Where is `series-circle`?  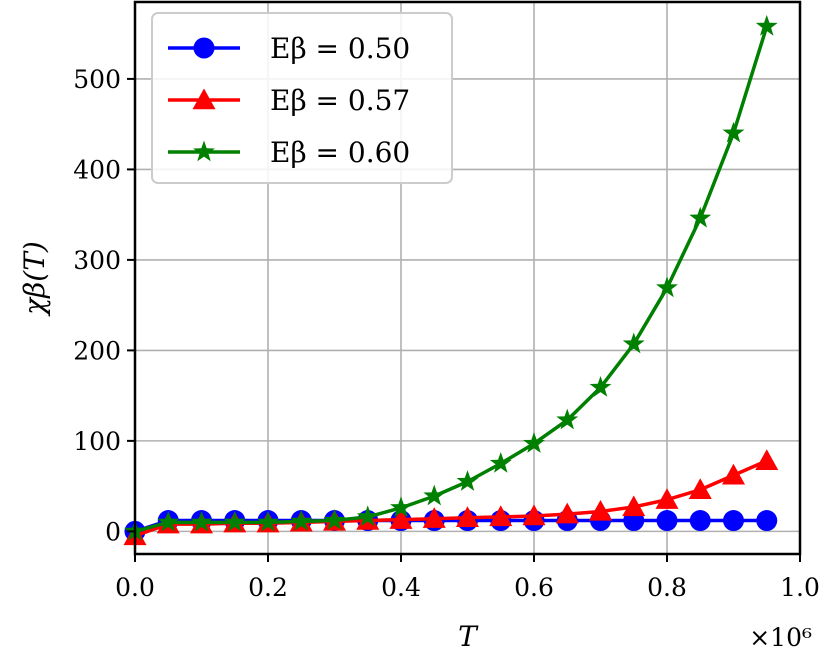
series-circle is located at coordinates (451, 526).